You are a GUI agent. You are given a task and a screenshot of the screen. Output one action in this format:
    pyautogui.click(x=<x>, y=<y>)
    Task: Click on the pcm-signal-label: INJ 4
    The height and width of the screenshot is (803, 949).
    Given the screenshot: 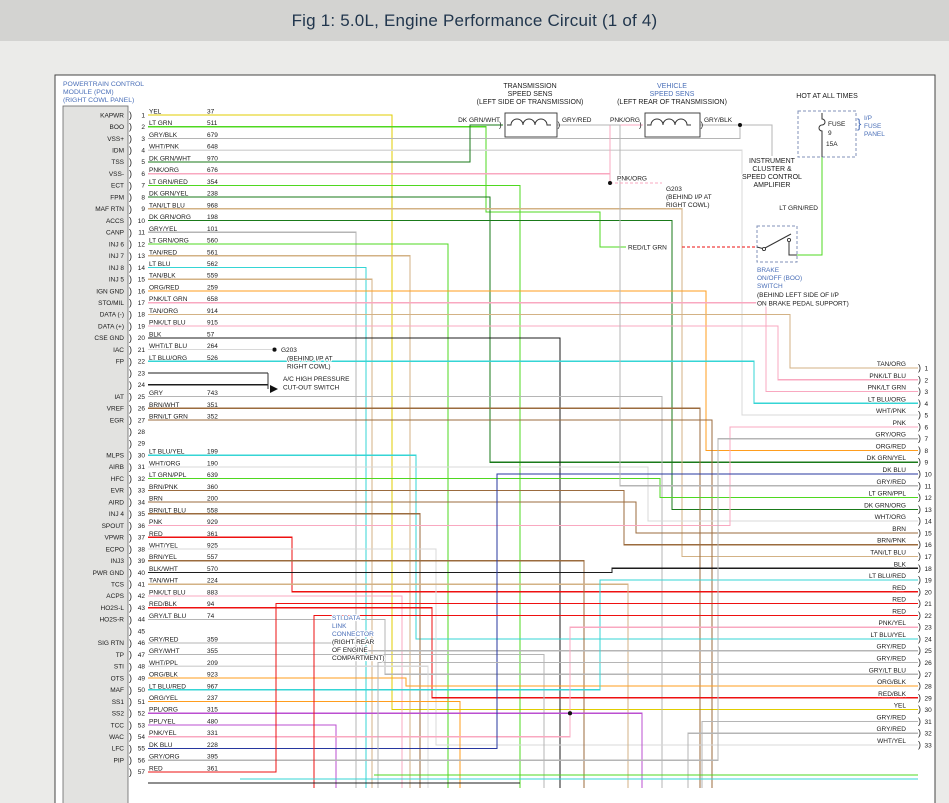 What is the action you would take?
    pyautogui.click(x=117, y=514)
    